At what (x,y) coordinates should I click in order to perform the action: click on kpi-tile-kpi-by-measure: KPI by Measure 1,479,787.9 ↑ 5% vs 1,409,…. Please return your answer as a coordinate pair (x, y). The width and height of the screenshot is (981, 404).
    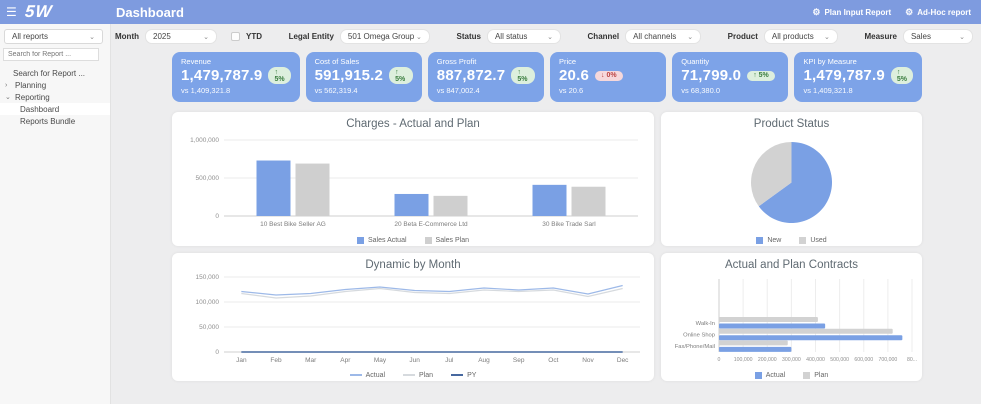
    Looking at the image, I should click on (858, 77).